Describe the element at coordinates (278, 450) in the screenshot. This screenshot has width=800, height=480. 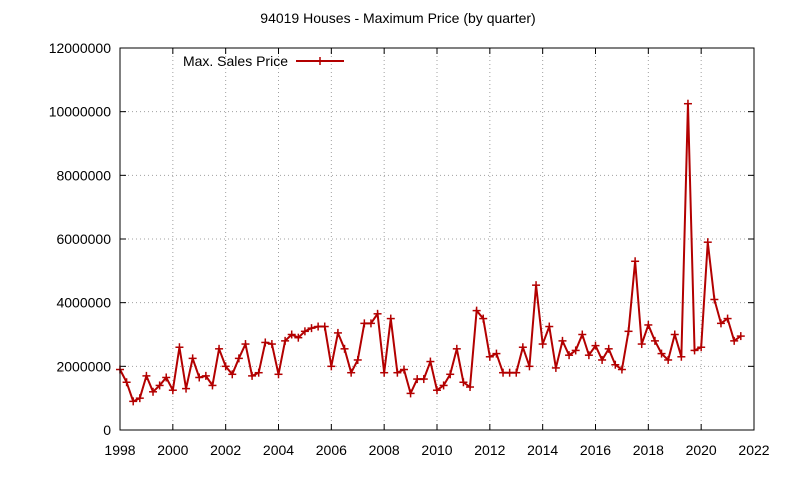
I see `x-tick-label: 2004` at that location.